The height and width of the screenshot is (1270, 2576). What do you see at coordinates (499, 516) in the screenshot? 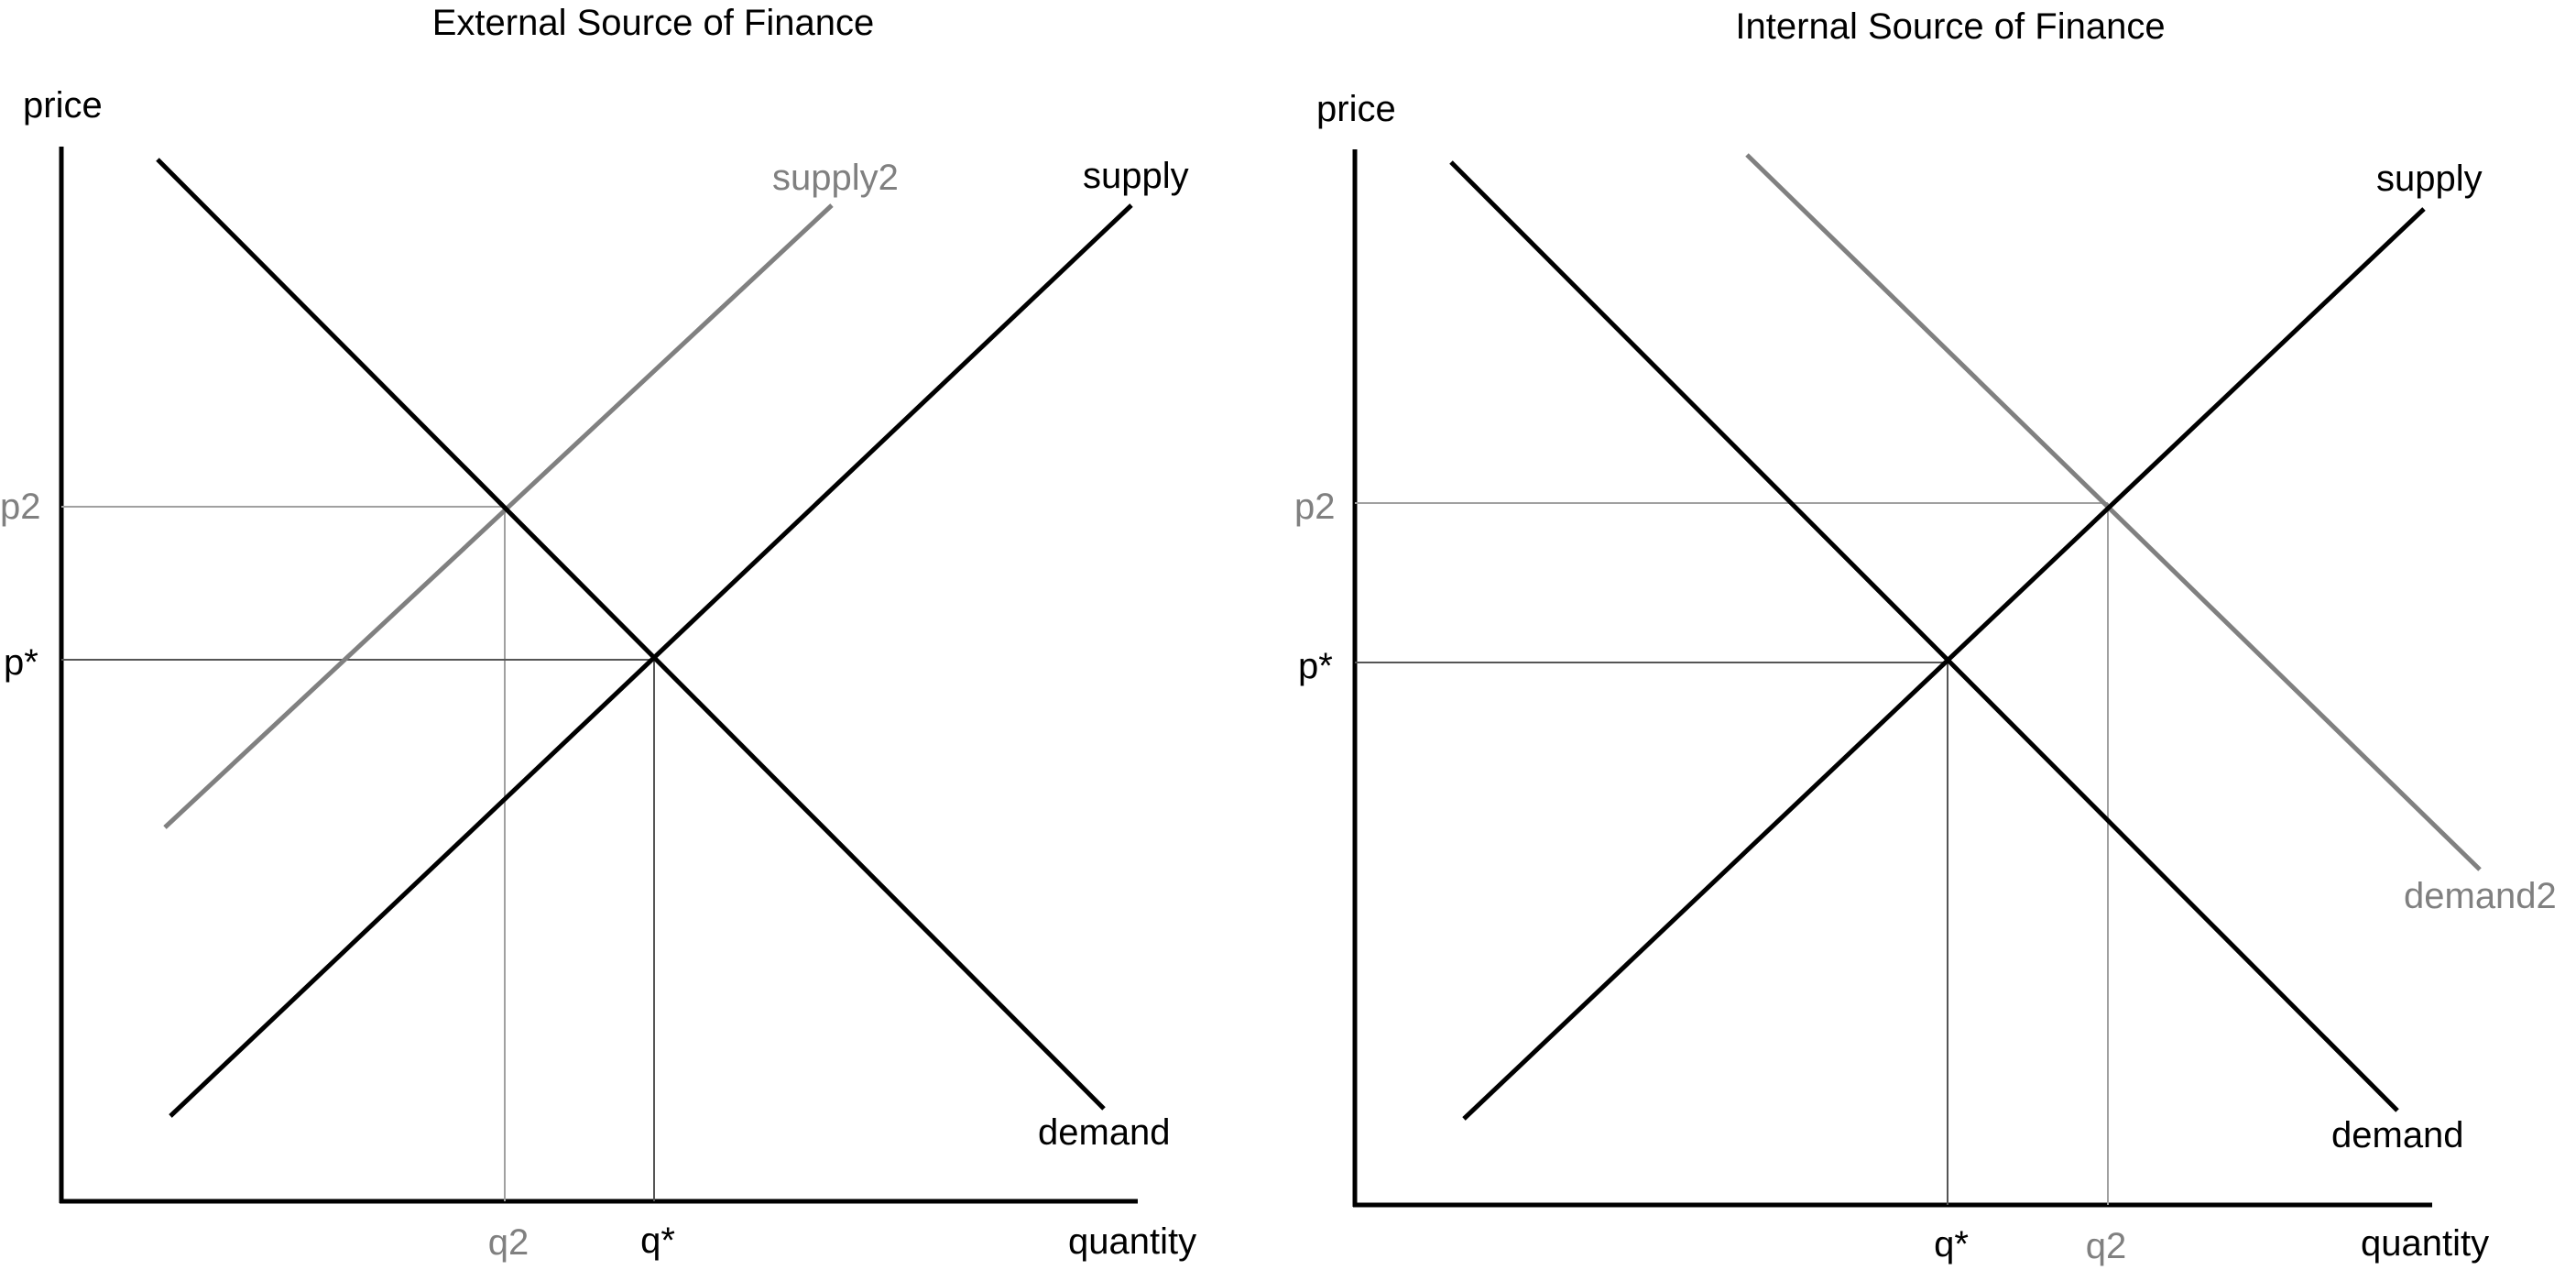
I see `supply2-curve` at bounding box center [499, 516].